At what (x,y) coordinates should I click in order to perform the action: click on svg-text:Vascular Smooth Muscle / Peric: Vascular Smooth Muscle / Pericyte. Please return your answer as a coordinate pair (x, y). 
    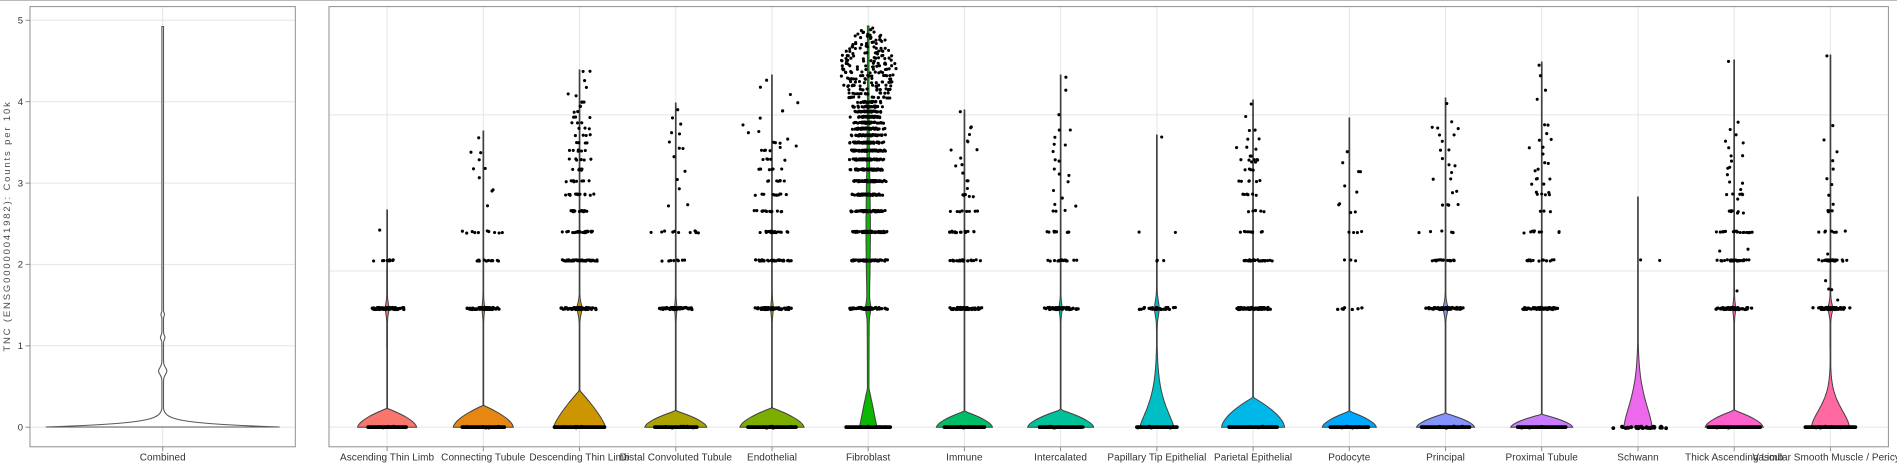
    Looking at the image, I should click on (1824, 458).